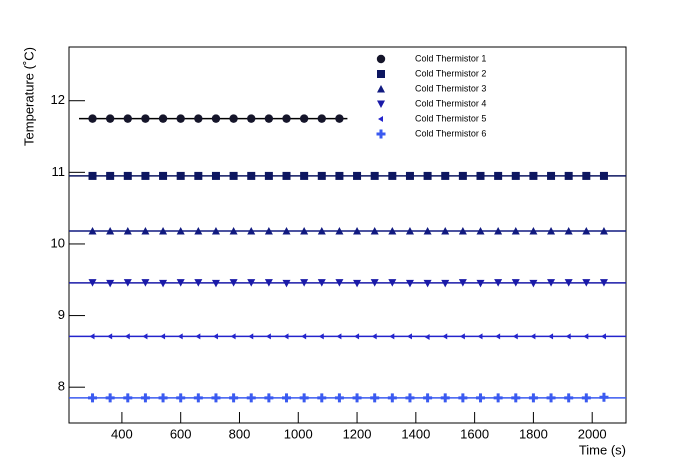 This screenshot has width=696, height=472. I want to click on legend-label: Cold Thermistor 3, so click(450, 88).